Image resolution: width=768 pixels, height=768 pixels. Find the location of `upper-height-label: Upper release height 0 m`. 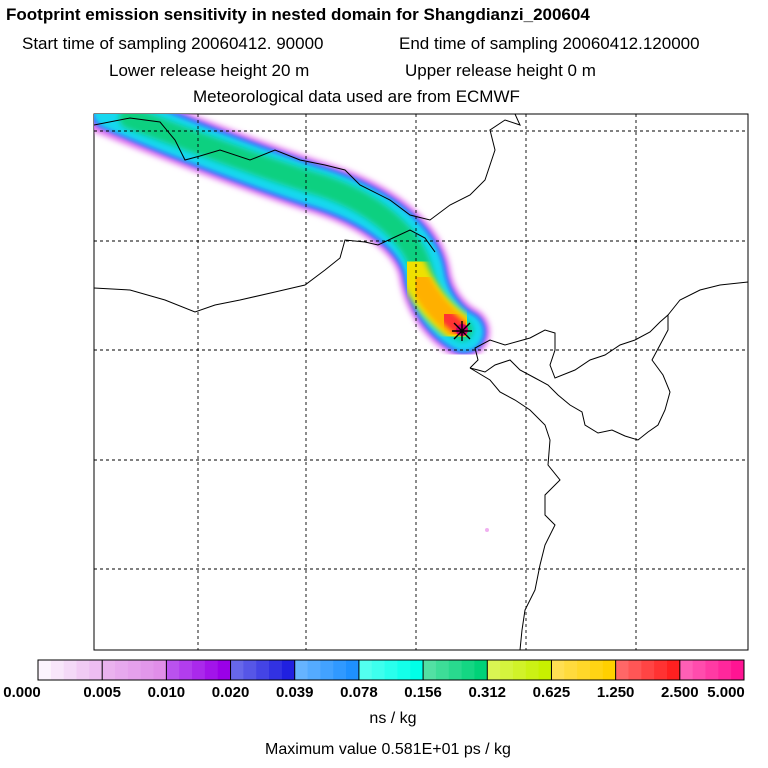

upper-height-label: Upper release height 0 m is located at coordinates (500, 70).